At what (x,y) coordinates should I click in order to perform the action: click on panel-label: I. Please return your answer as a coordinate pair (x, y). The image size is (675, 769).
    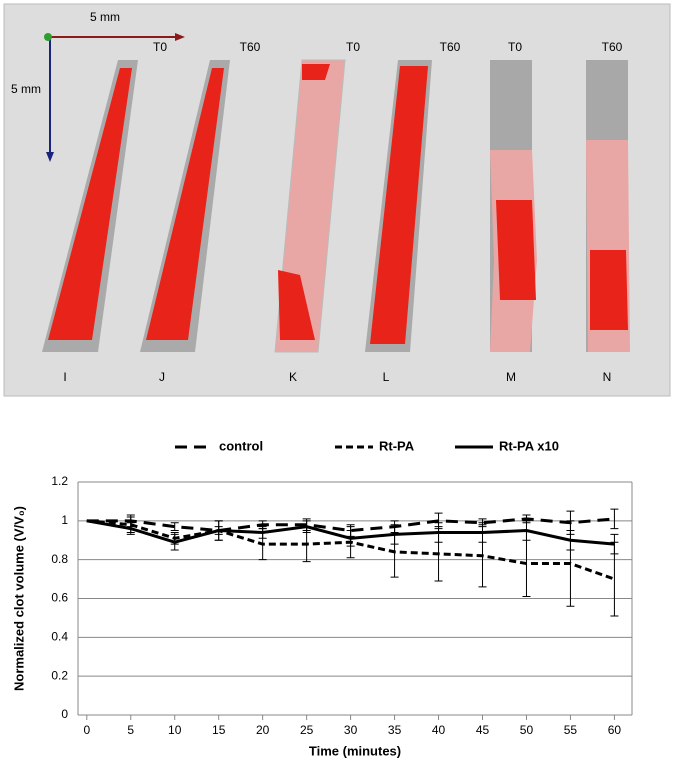
    Looking at the image, I should click on (64, 377).